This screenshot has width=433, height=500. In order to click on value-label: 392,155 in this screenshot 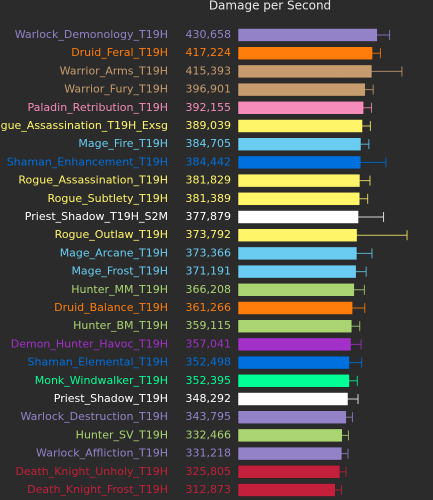, I will do `click(209, 107)`.